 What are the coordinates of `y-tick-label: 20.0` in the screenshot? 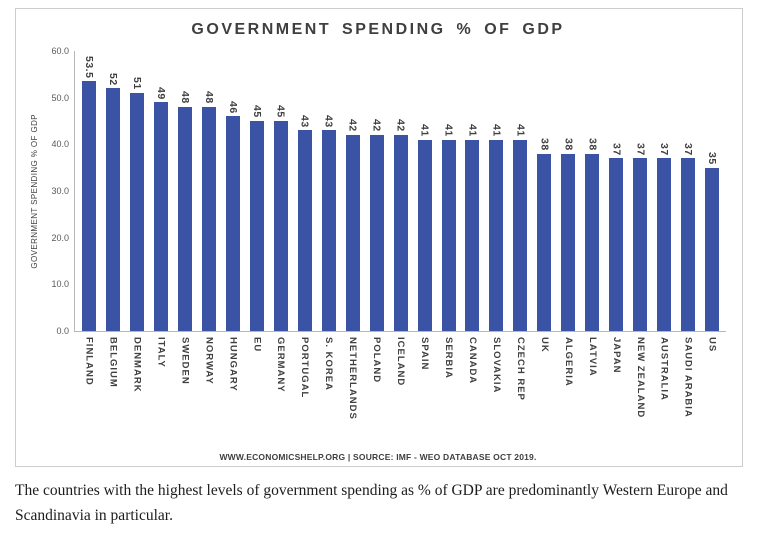 It's located at (60, 237).